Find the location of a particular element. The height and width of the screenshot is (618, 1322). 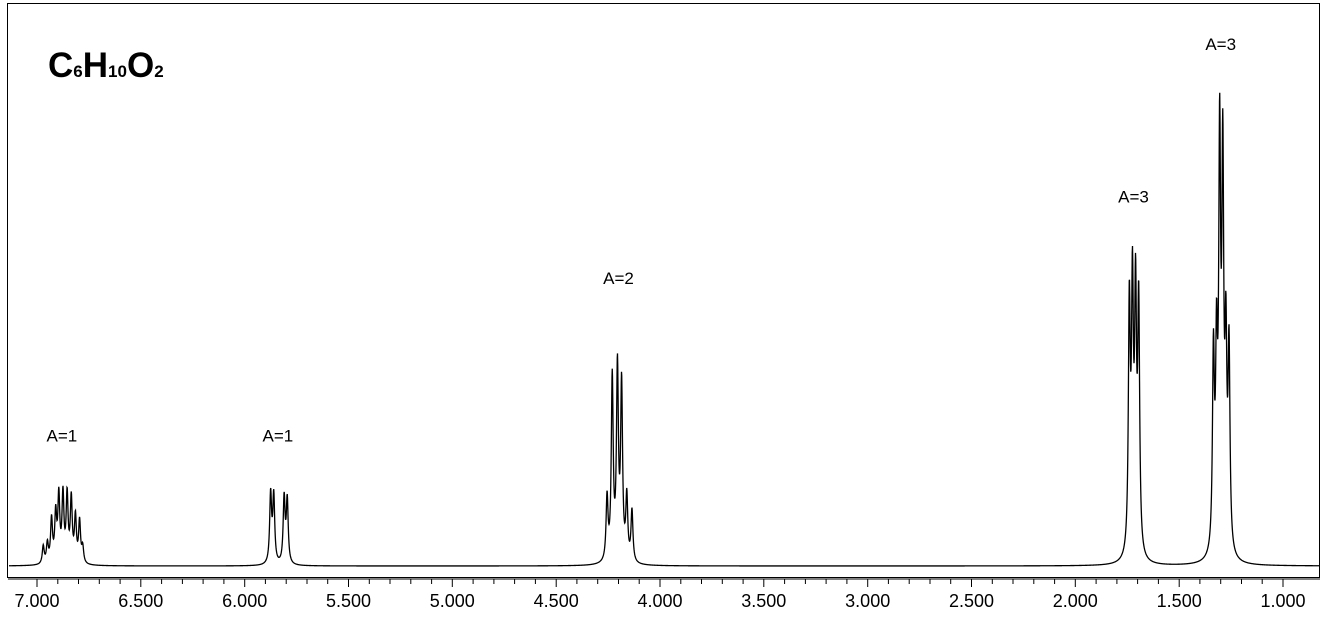

x-tick-label: 7.000 is located at coordinates (36, 601).